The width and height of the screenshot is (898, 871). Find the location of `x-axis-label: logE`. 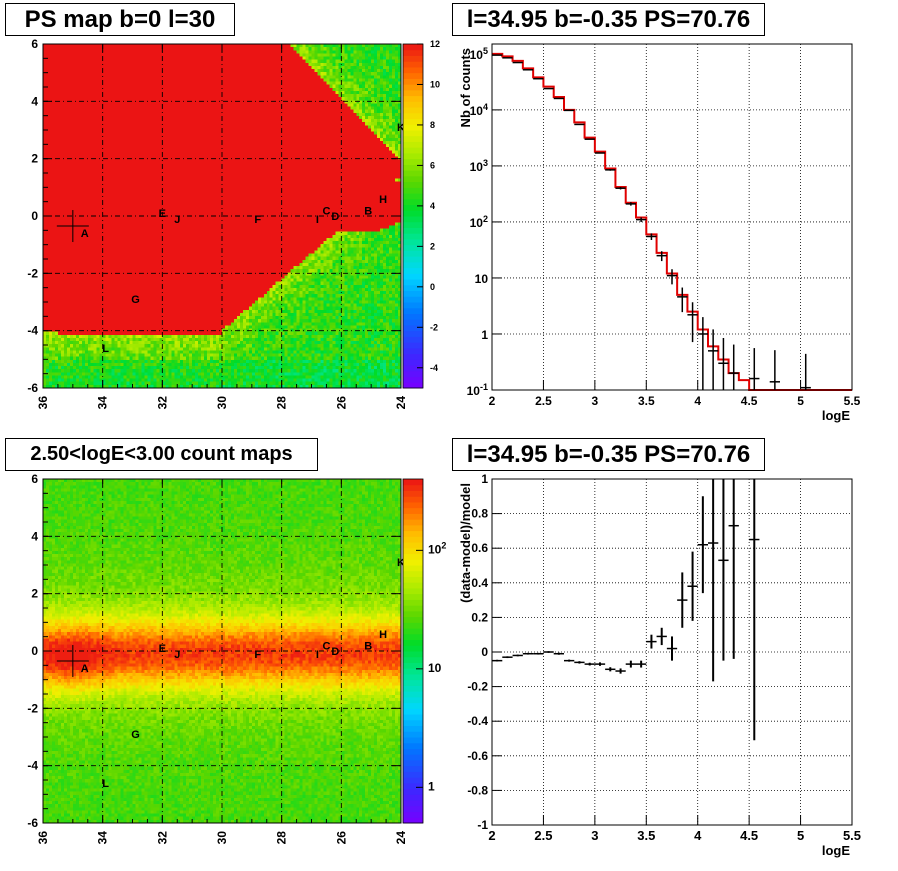

x-axis-label: logE is located at coordinates (836, 415).